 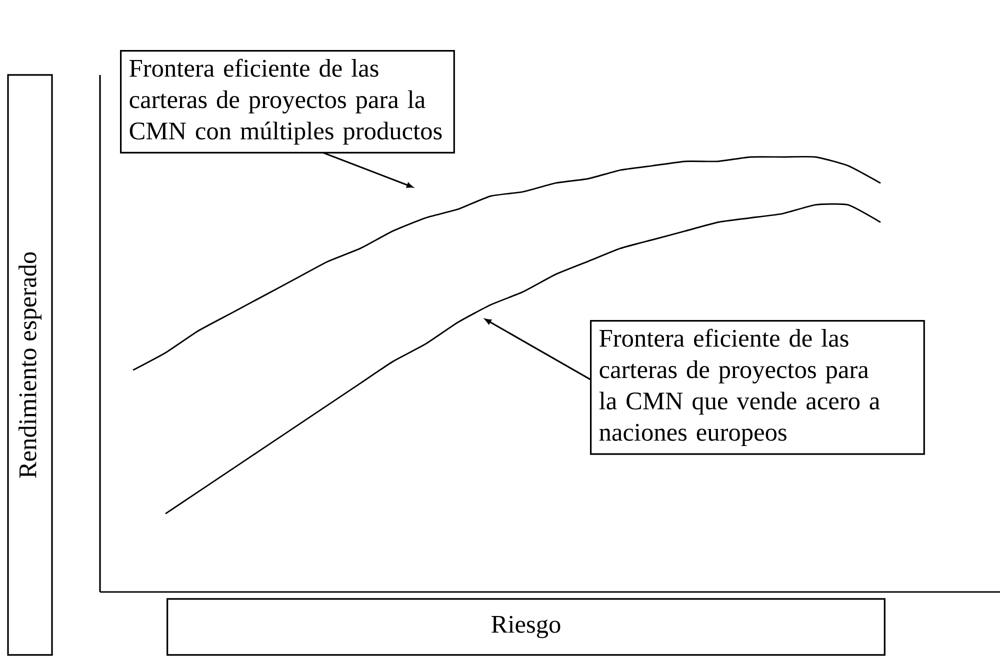 I want to click on text: Frontera eficiente de las carteras de proyectos para la CMN con múltiples productos, so click(x=286, y=101).